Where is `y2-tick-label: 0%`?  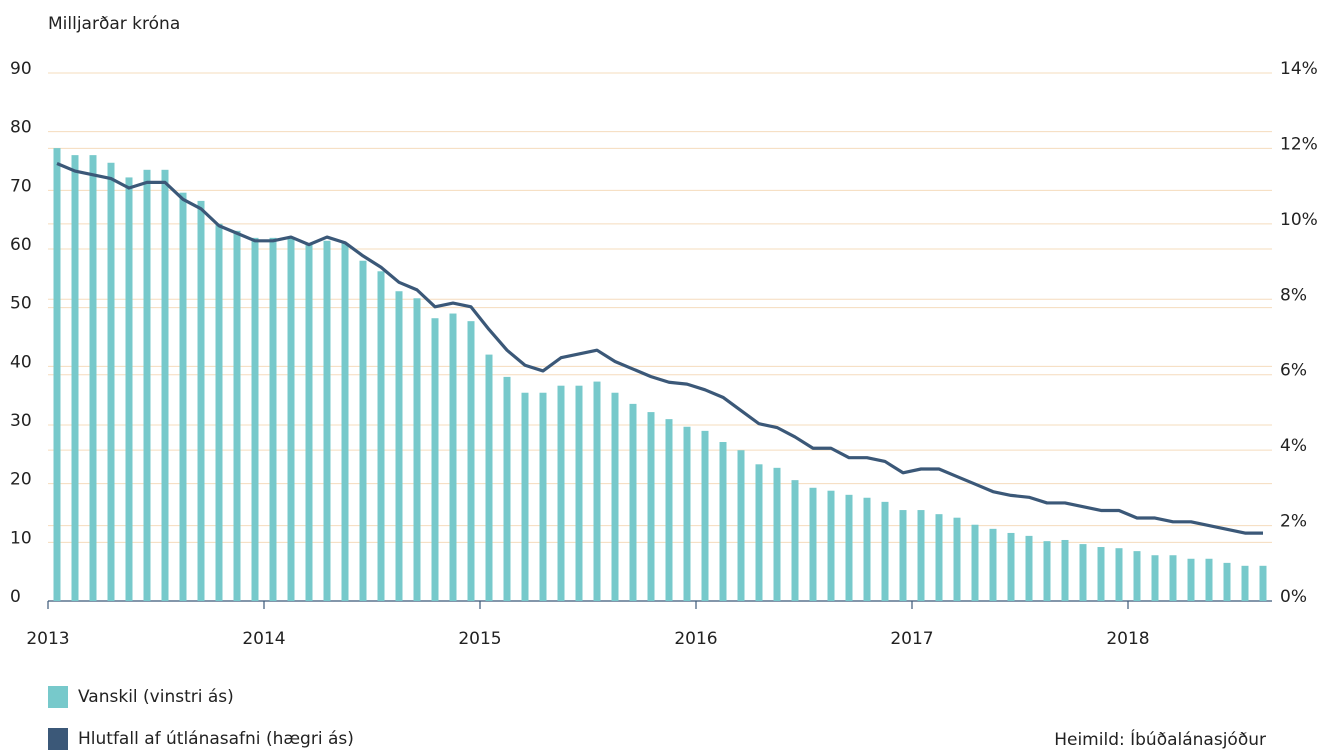
y2-tick-label: 0% is located at coordinates (1293, 597).